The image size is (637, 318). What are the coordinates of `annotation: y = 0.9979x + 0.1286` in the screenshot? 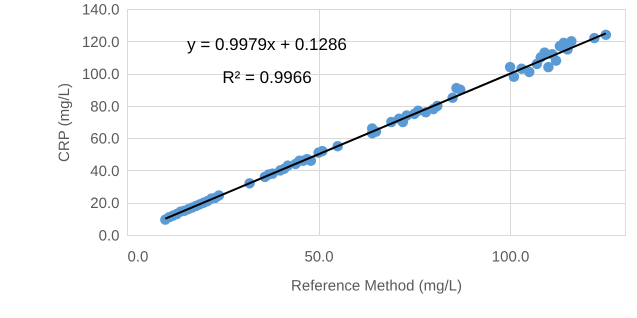 It's located at (267, 44).